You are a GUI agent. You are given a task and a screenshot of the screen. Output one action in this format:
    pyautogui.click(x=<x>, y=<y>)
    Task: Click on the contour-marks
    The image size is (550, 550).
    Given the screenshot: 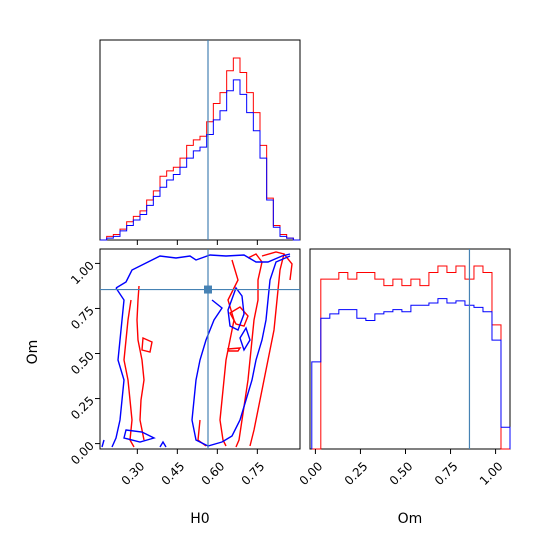 What is the action you would take?
    pyautogui.click(x=200, y=349)
    